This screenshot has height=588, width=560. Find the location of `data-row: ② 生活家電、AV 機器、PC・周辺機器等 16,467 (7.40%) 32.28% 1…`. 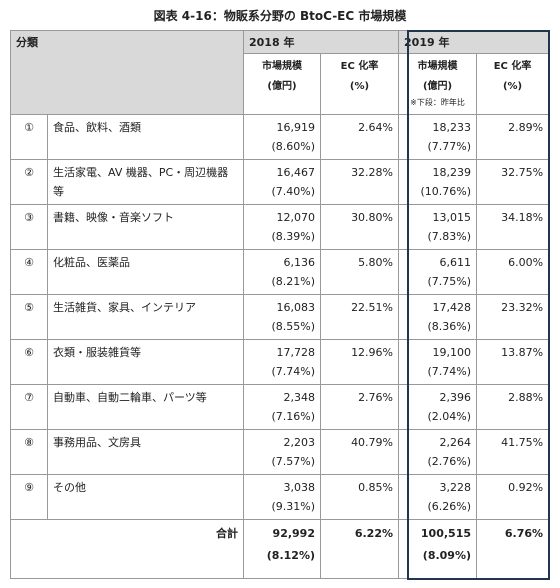

data-row: ② 生活家電、AV 機器、PC・周辺機器等 16,467 (7.40%) 32.28% 1… is located at coordinates (280, 182).